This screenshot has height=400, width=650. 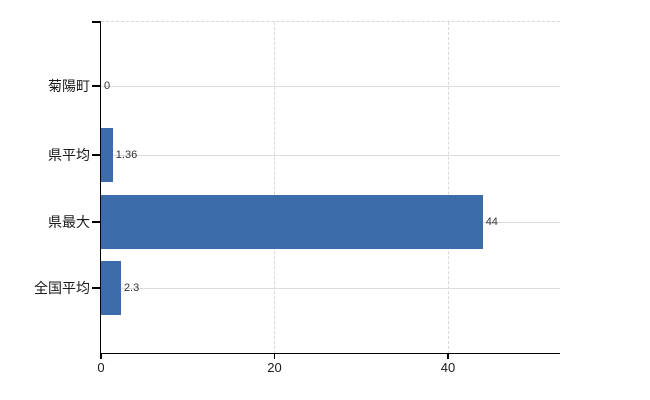 What do you see at coordinates (69, 222) in the screenshot?
I see `category-label: 県最大` at bounding box center [69, 222].